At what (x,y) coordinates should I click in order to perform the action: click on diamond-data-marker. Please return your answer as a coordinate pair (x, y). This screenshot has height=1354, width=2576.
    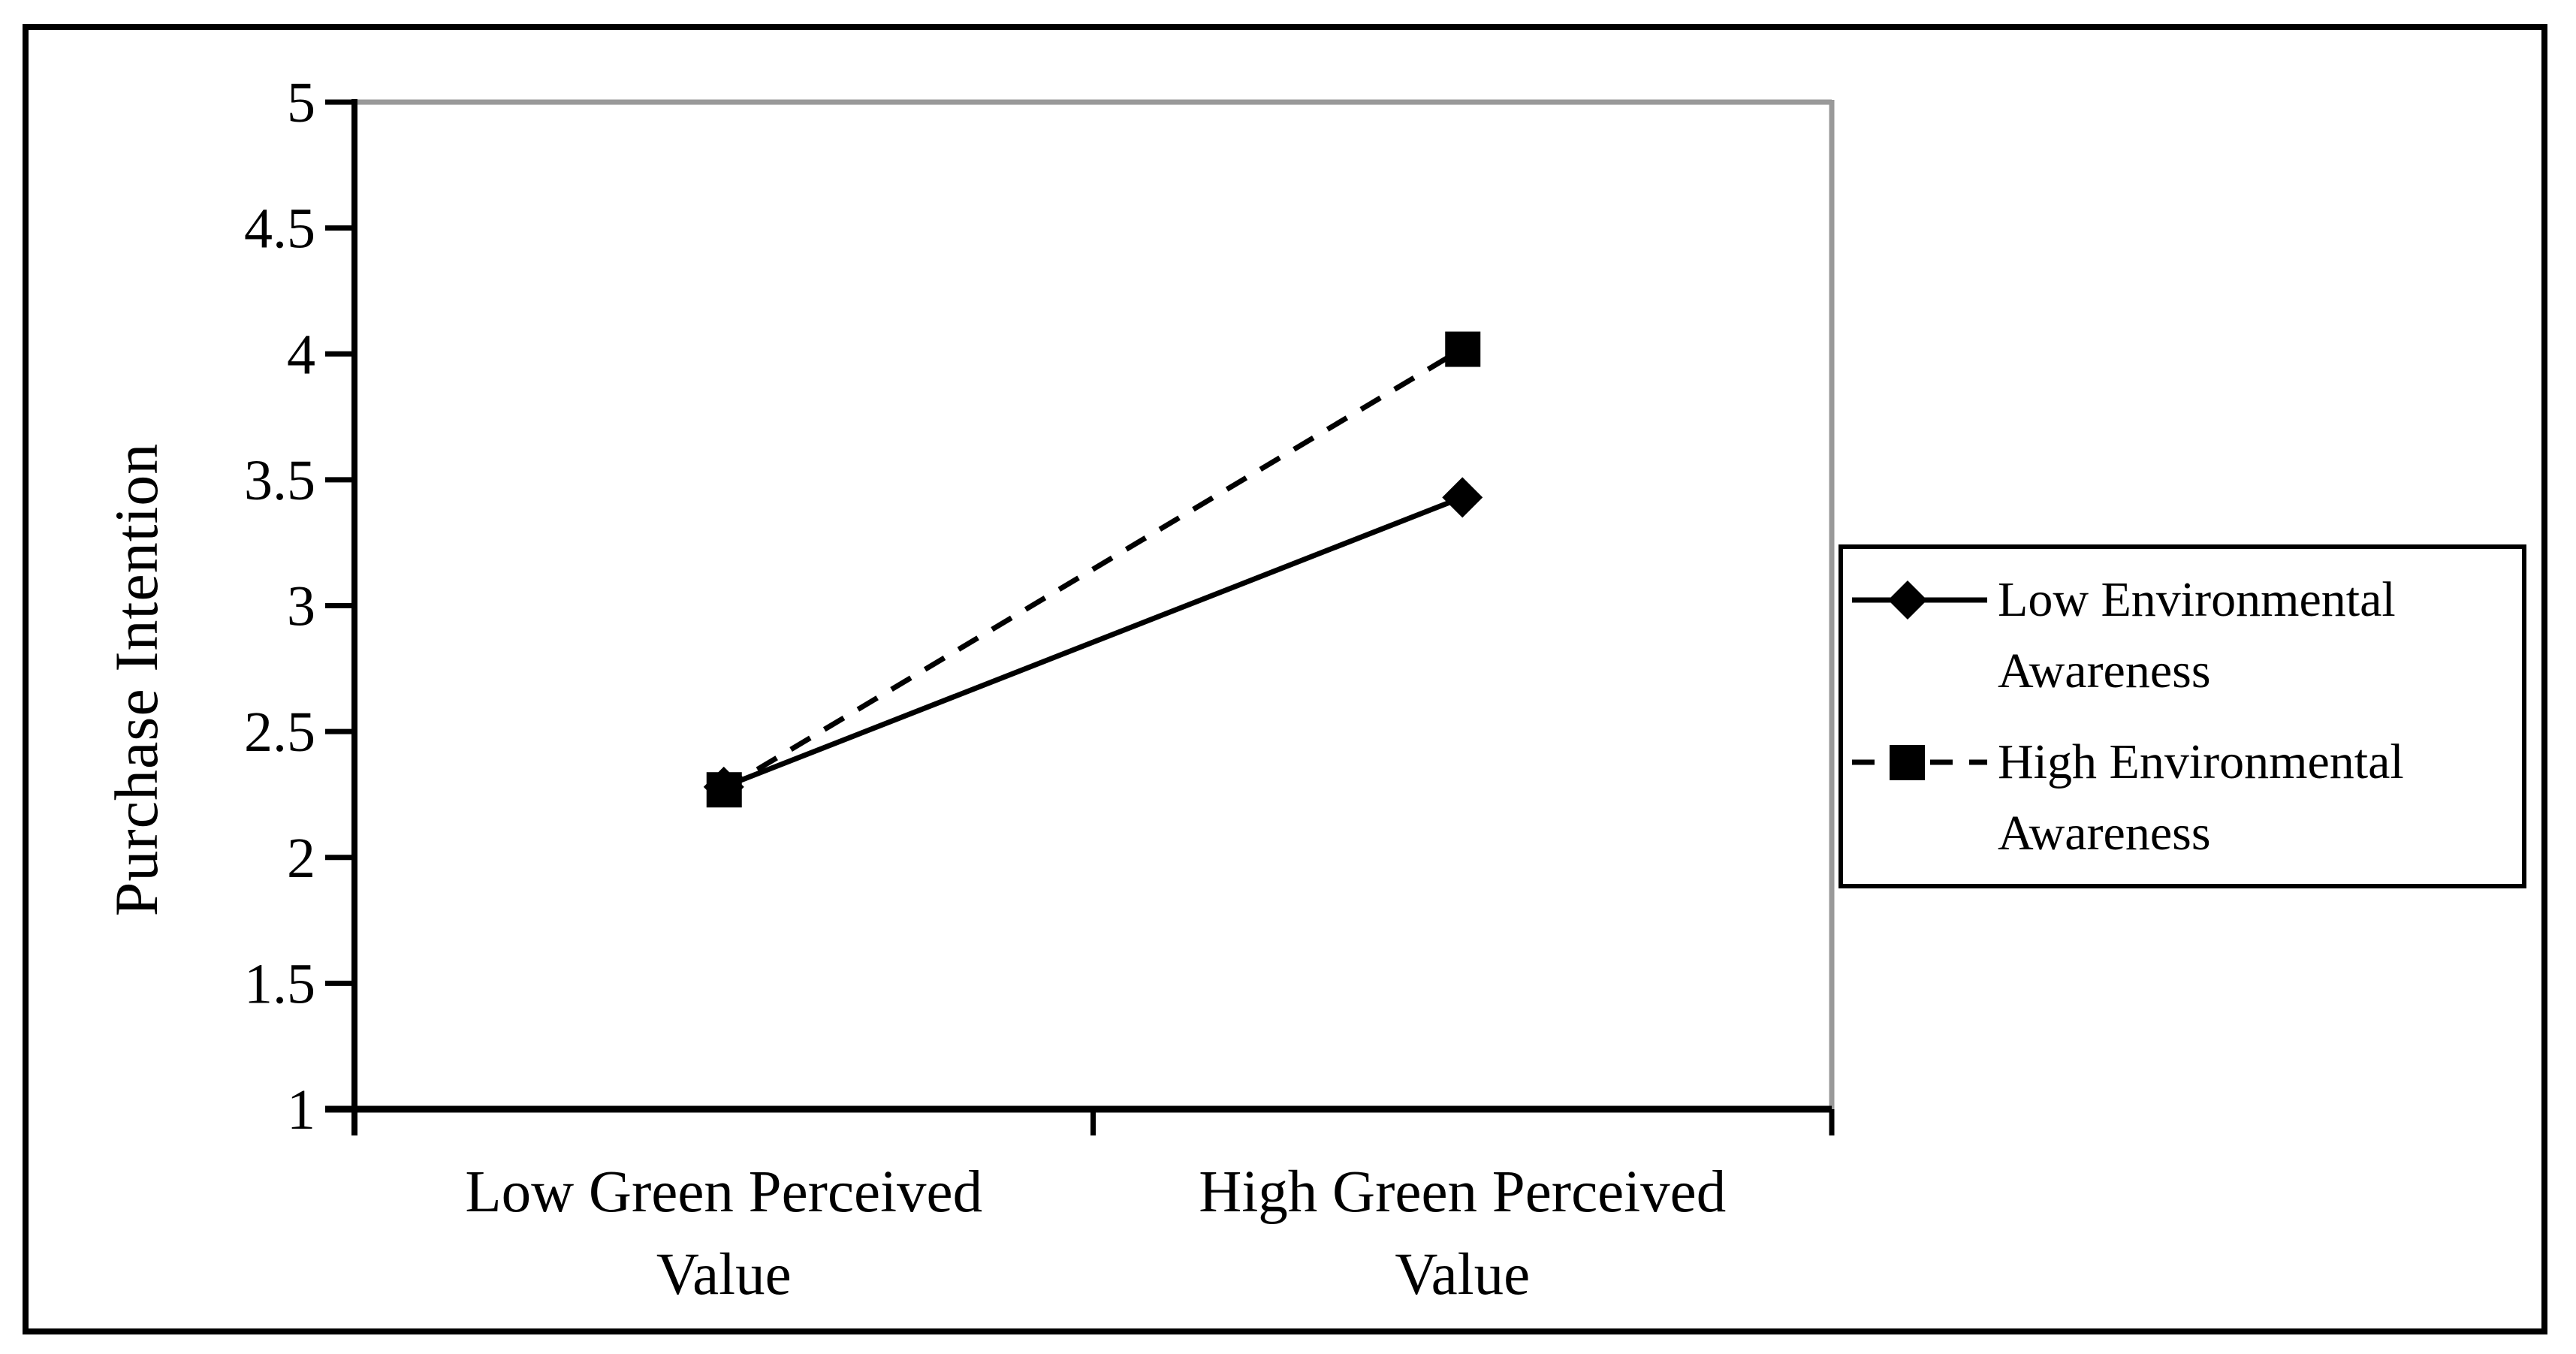
    Looking at the image, I should click on (1462, 497).